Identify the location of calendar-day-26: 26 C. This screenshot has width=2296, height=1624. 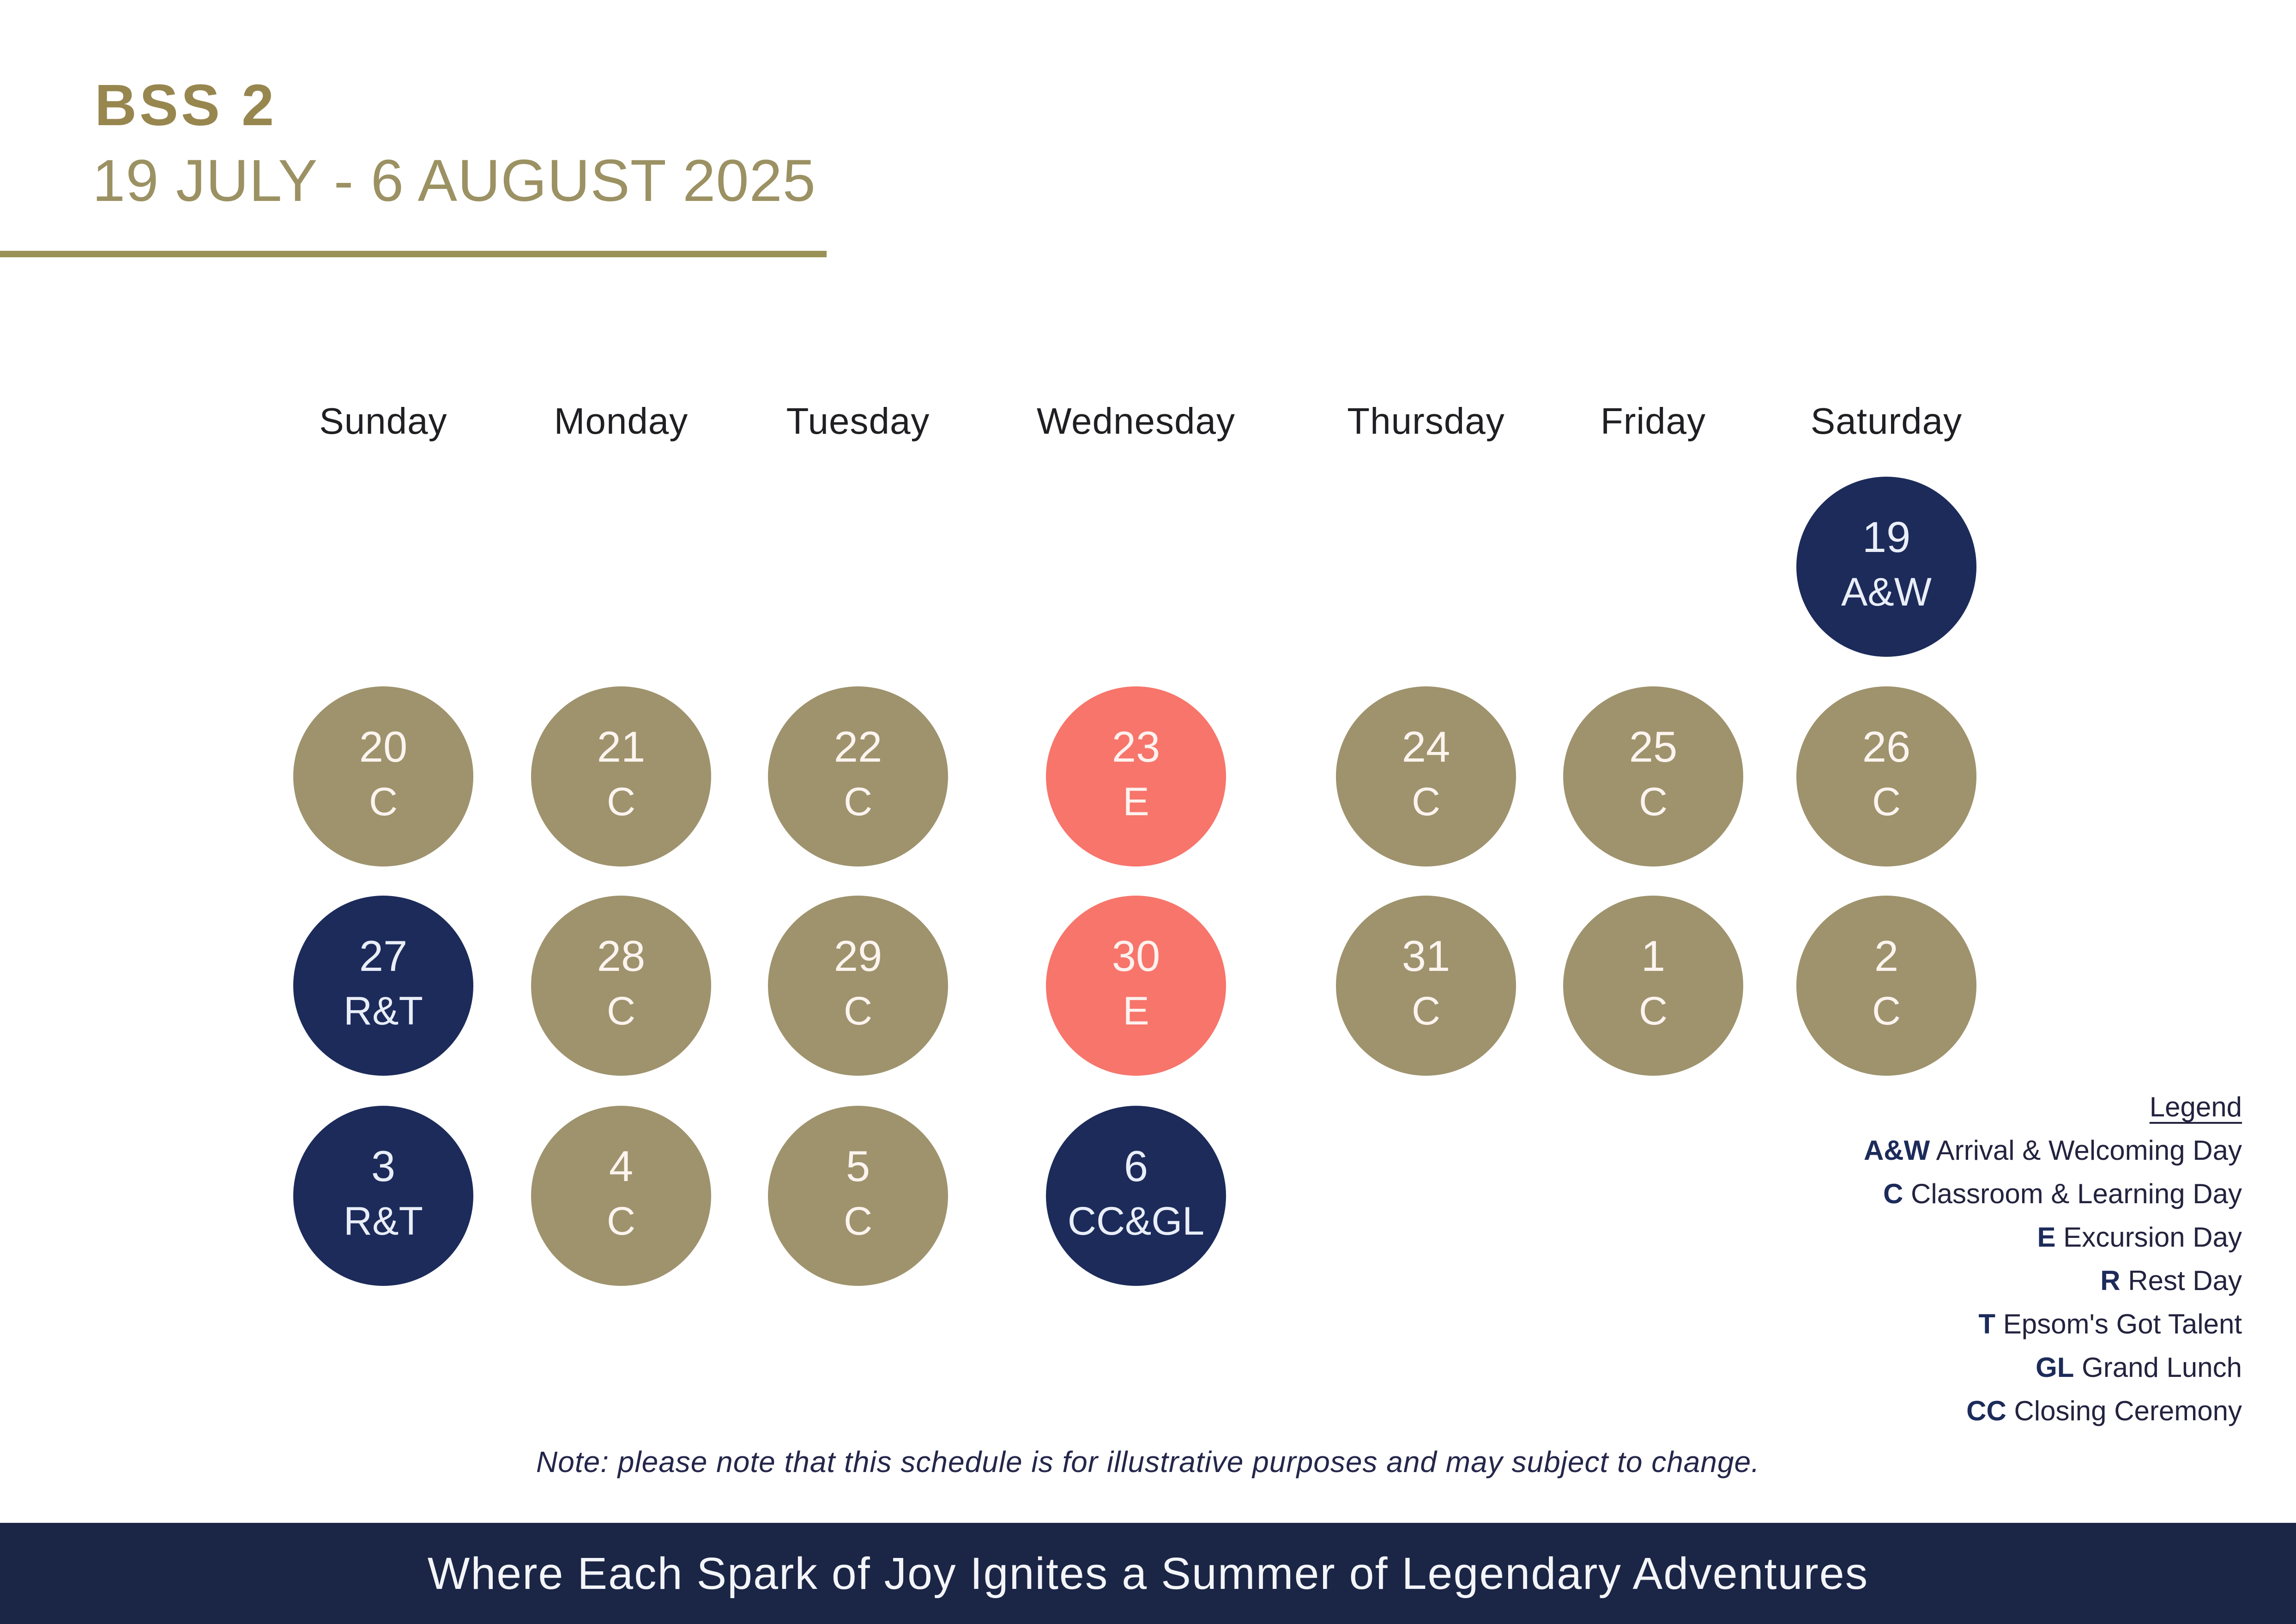
(1886, 777).